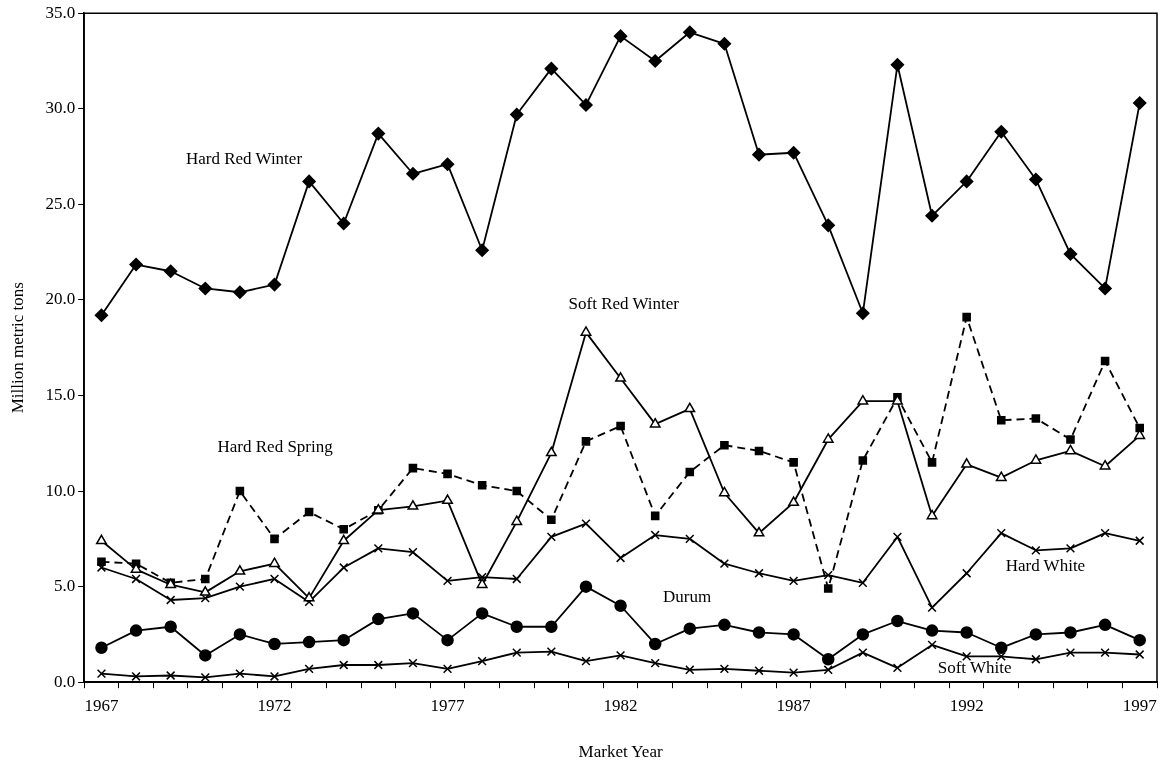 This screenshot has height=771, width=1167. I want to click on x-tick-label: 1997, so click(1140, 705).